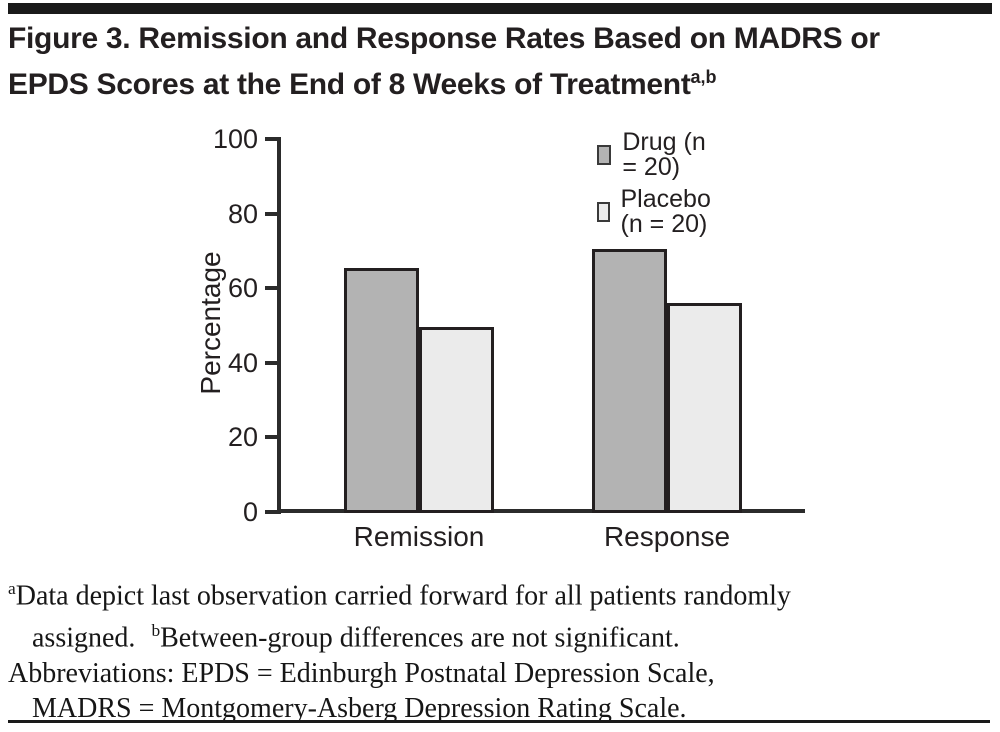 Image resolution: width=1000 pixels, height=732 pixels. What do you see at coordinates (242, 437) in the screenshot?
I see `y-axis-tick-label: 20` at bounding box center [242, 437].